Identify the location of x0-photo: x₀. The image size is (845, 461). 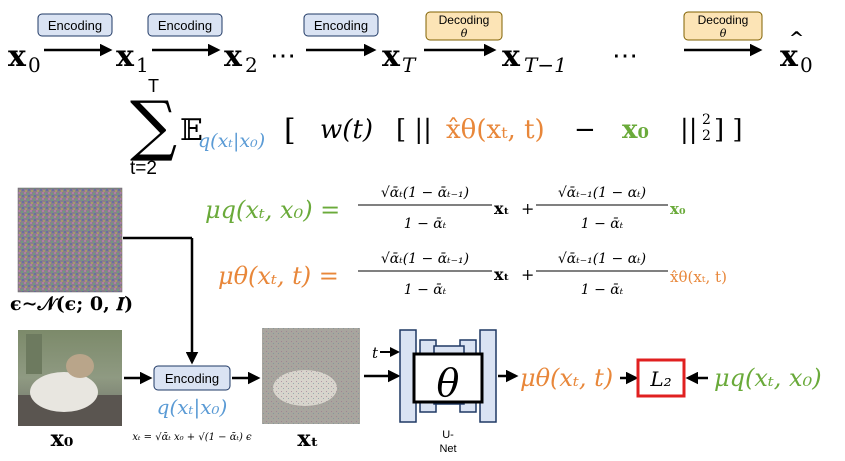
(70, 391).